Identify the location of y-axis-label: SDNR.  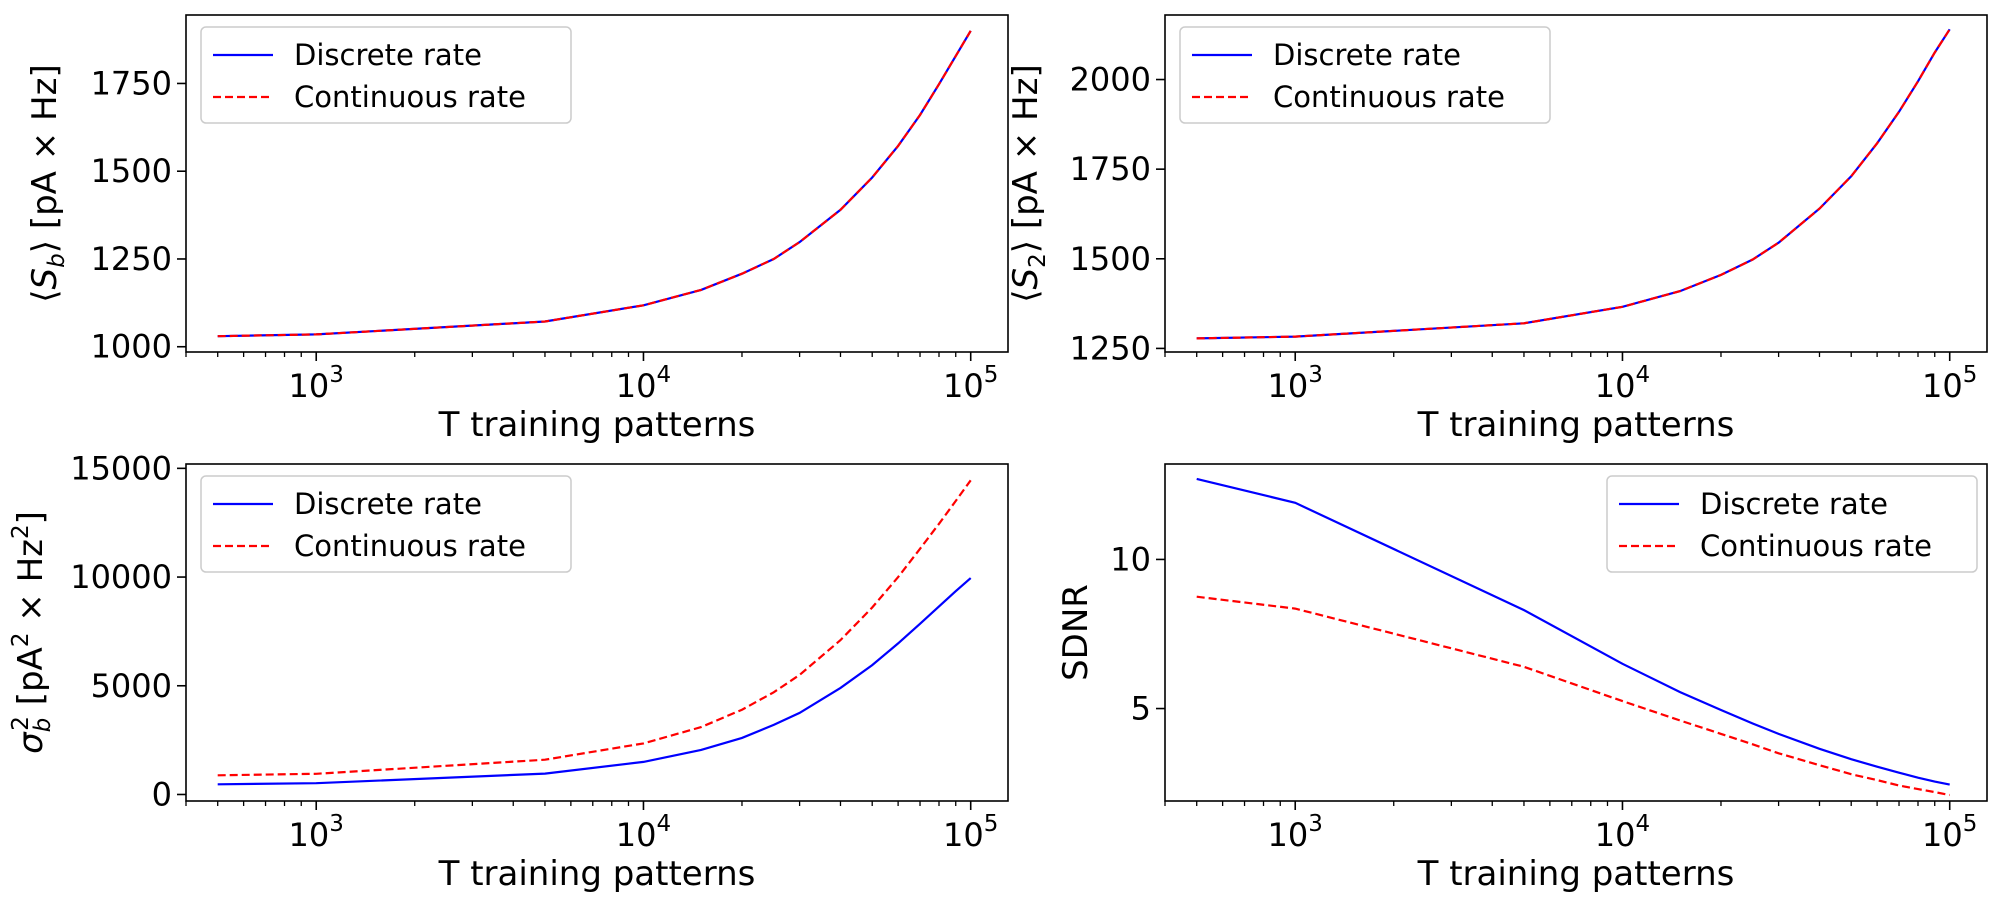
(1076, 632).